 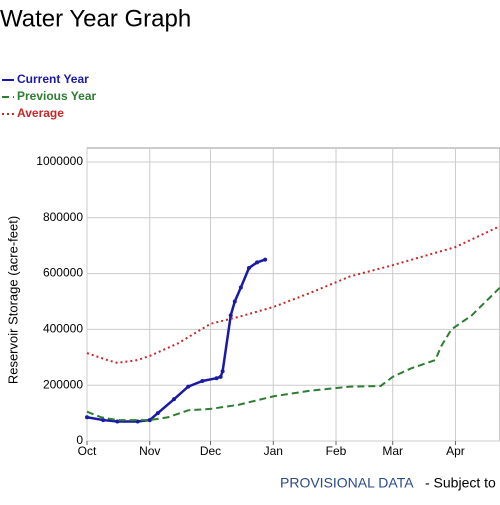 I want to click on legend-label: Current Year, so click(x=53, y=79).